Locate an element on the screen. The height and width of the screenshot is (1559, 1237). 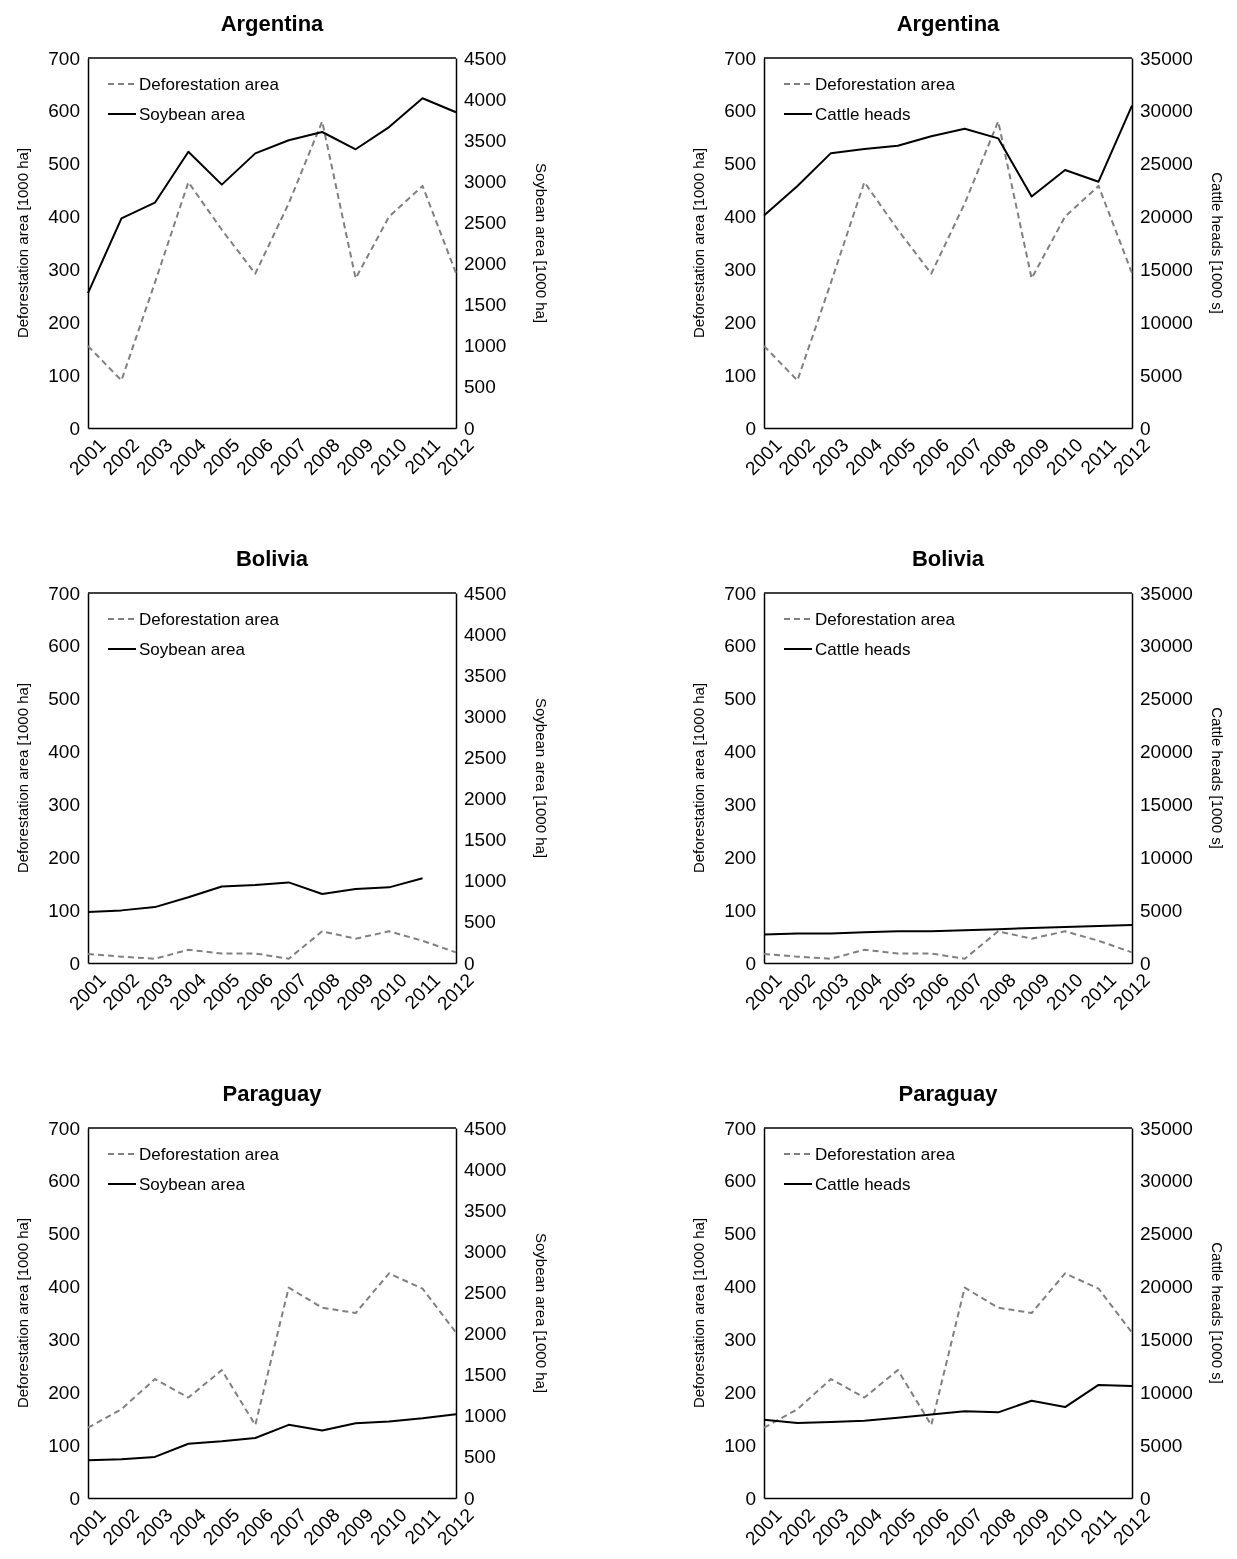
y2-tick-label: 30000 is located at coordinates (1166, 646).